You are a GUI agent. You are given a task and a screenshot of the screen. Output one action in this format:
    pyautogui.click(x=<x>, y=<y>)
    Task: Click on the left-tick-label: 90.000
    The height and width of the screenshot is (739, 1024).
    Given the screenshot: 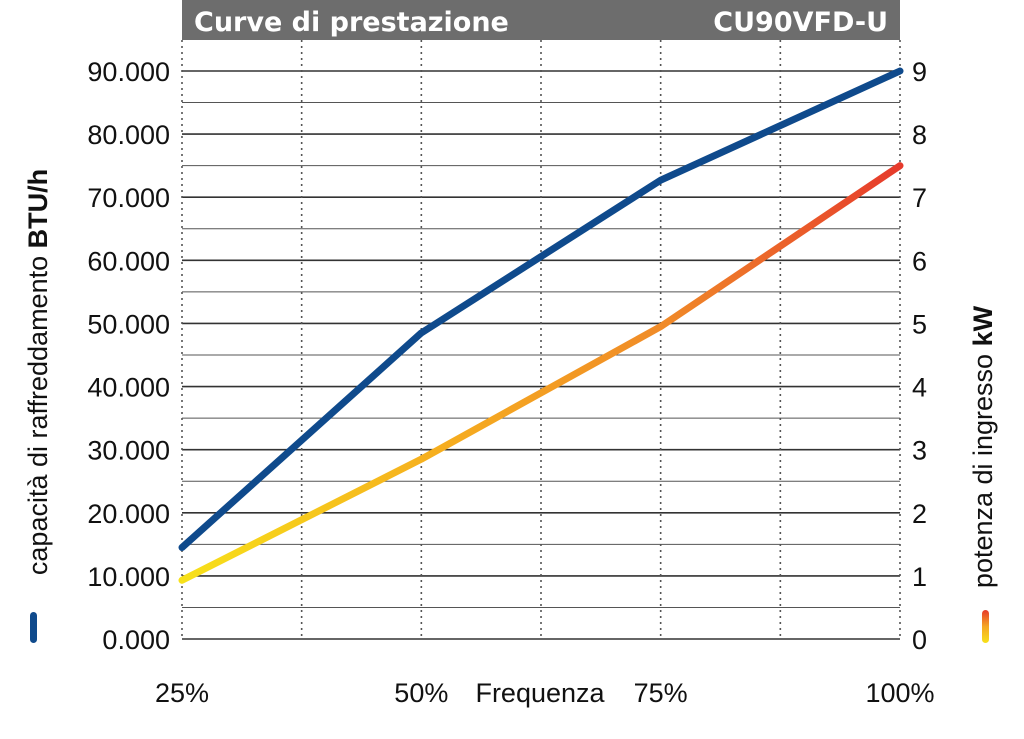 What is the action you would take?
    pyautogui.click(x=128, y=72)
    